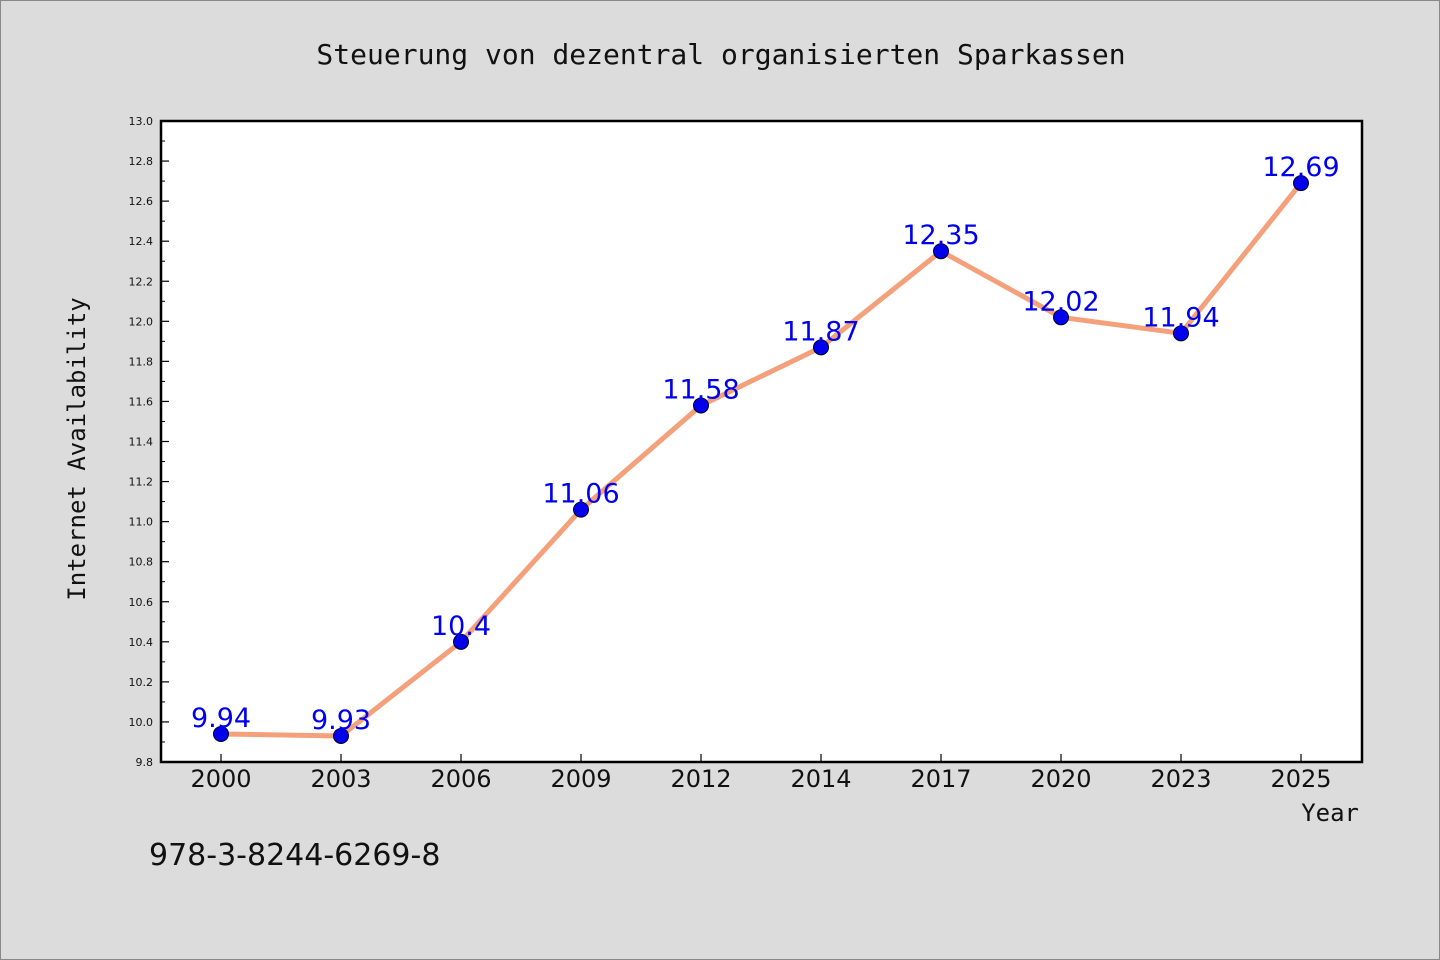 This screenshot has width=1440, height=960. I want to click on x-tick-label: 2006, so click(460, 779).